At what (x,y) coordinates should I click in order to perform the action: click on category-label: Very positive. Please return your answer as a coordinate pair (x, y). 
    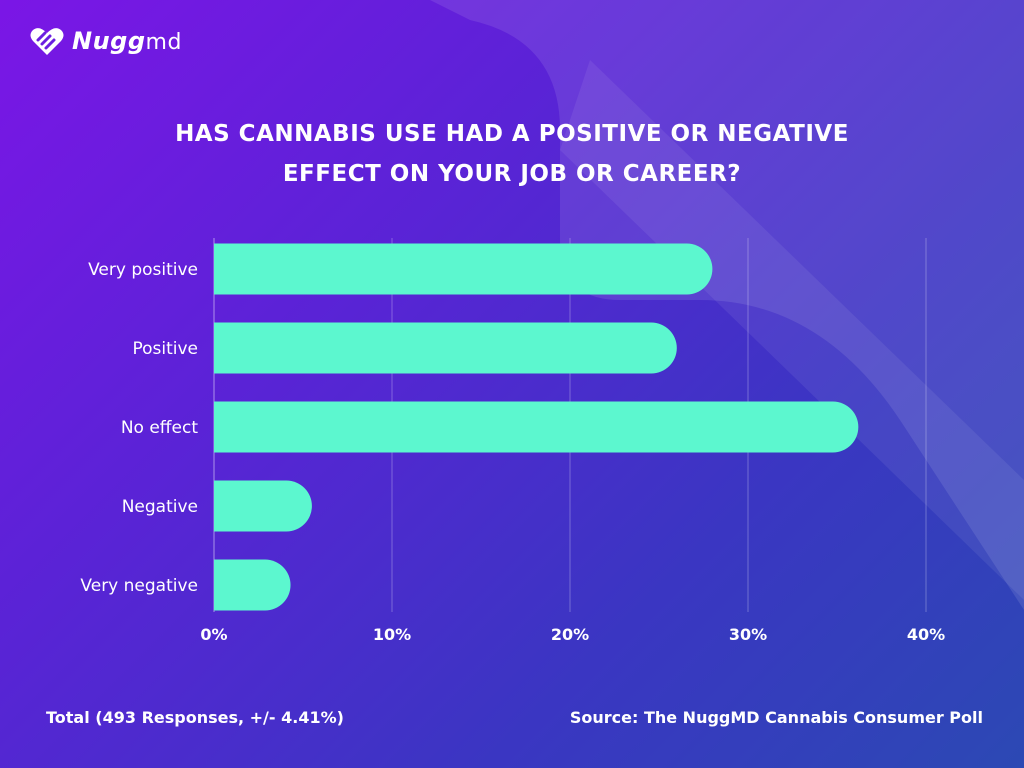
    Looking at the image, I should click on (143, 270).